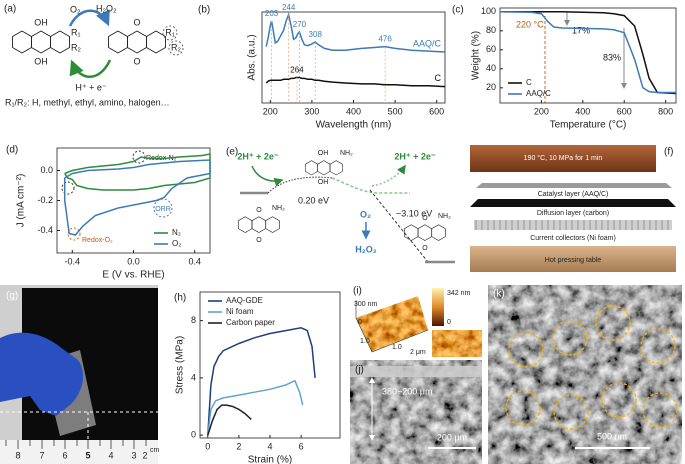 Image resolution: width=685 pixels, height=464 pixels. Describe the element at coordinates (538, 93) in the screenshot. I see `legend-label: AAQ/C` at that location.